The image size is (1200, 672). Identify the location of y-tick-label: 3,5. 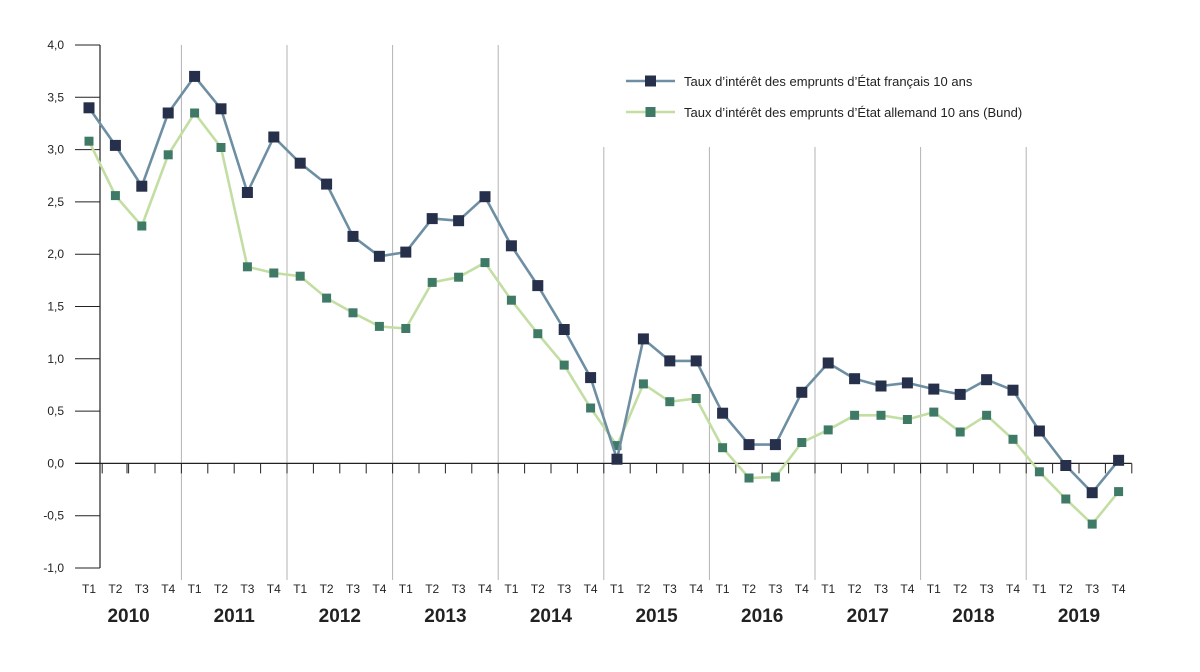
(55, 97).